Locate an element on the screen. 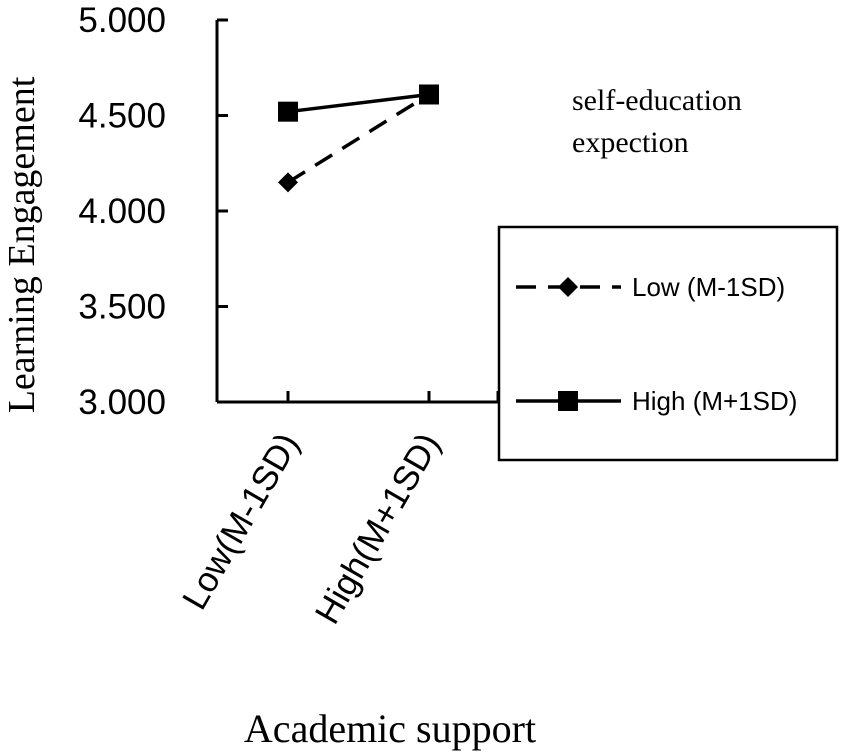  legend: Low (M-1SD) High (M+1SD) is located at coordinates (668, 343).